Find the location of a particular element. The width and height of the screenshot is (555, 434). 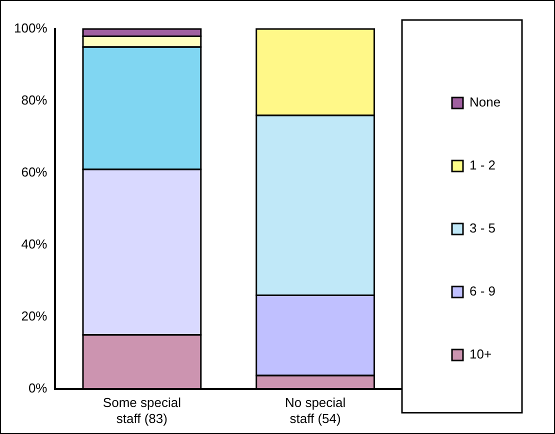

legend-label: 10+ is located at coordinates (481, 354).